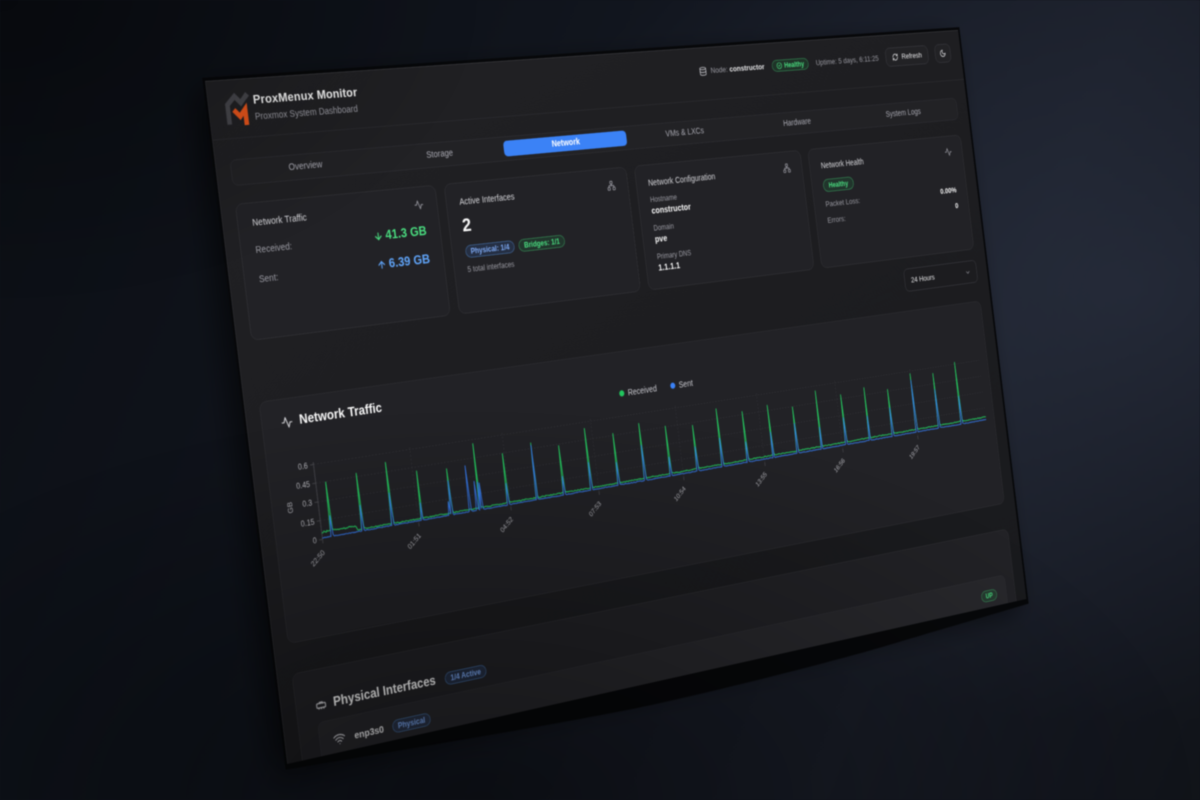 This screenshot has height=800, width=1200. Describe the element at coordinates (303, 485) in the screenshot. I see `svg-text: 0.45` at that location.